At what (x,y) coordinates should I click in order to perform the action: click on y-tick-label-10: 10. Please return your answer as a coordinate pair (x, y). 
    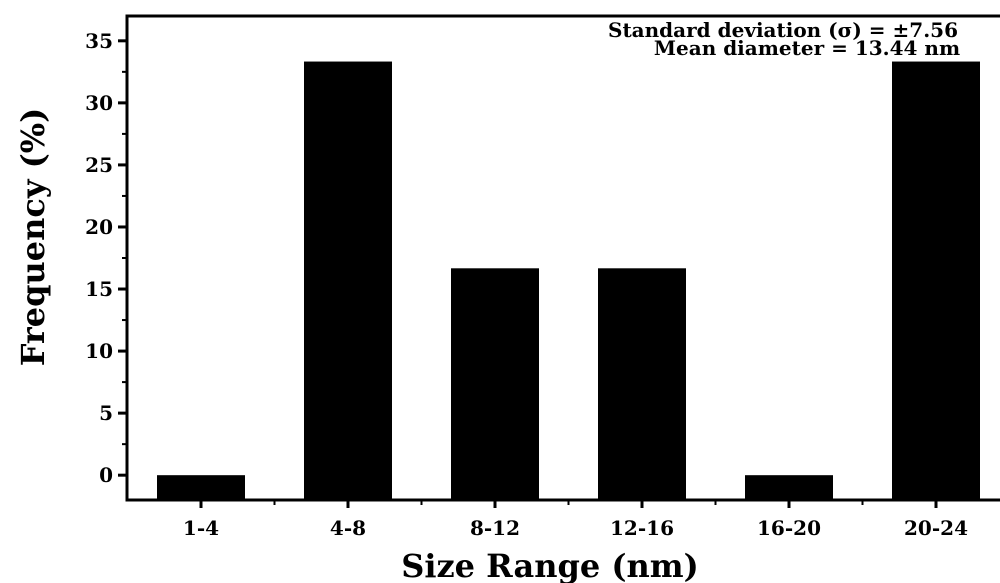
    Looking at the image, I should click on (99, 351).